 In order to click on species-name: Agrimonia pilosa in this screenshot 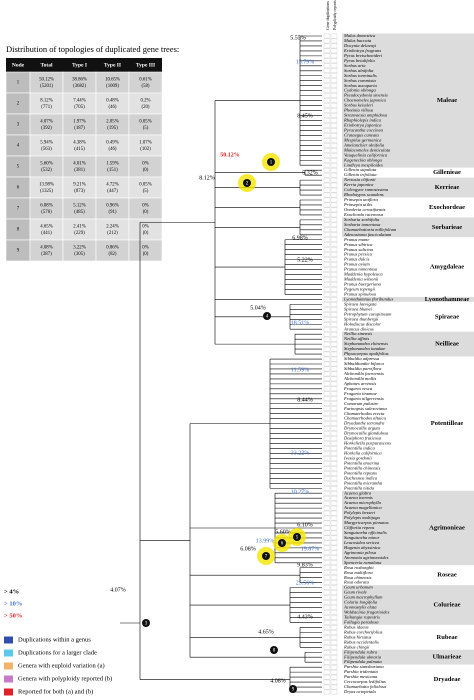, I will do `click(360, 552)`.